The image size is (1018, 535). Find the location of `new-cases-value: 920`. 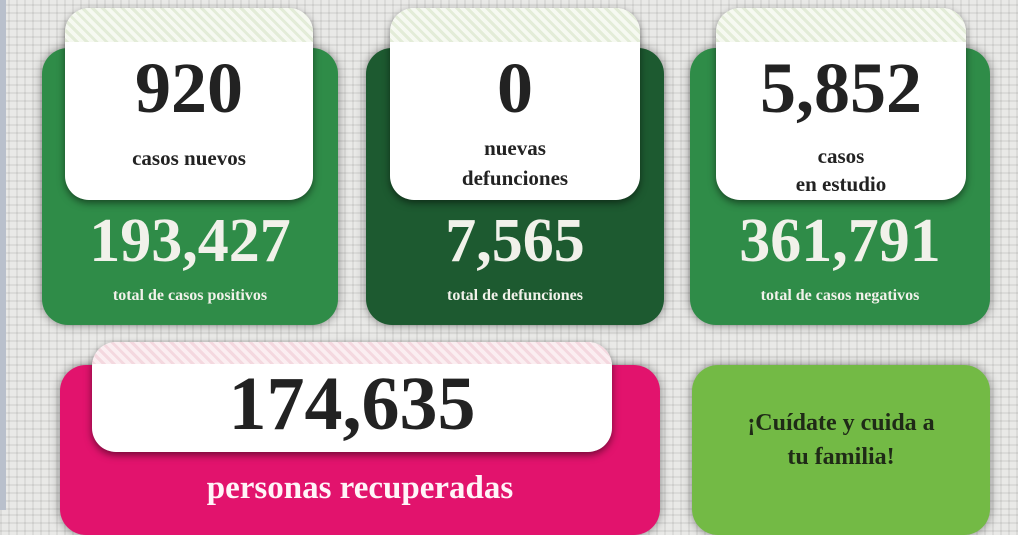

new-cases-value: 920 is located at coordinates (189, 88).